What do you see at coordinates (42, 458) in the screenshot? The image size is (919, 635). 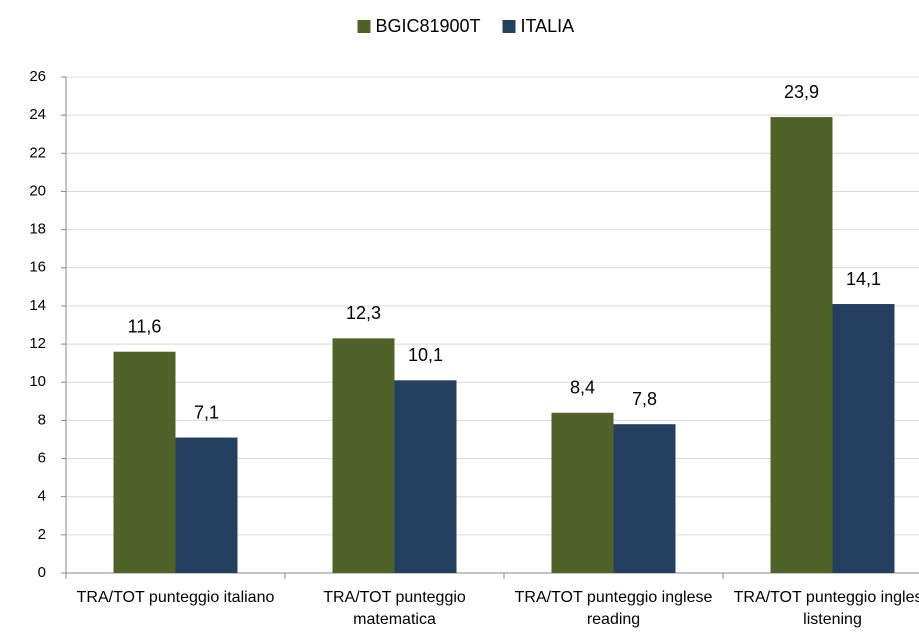 I see `y-tick-label: 6` at bounding box center [42, 458].